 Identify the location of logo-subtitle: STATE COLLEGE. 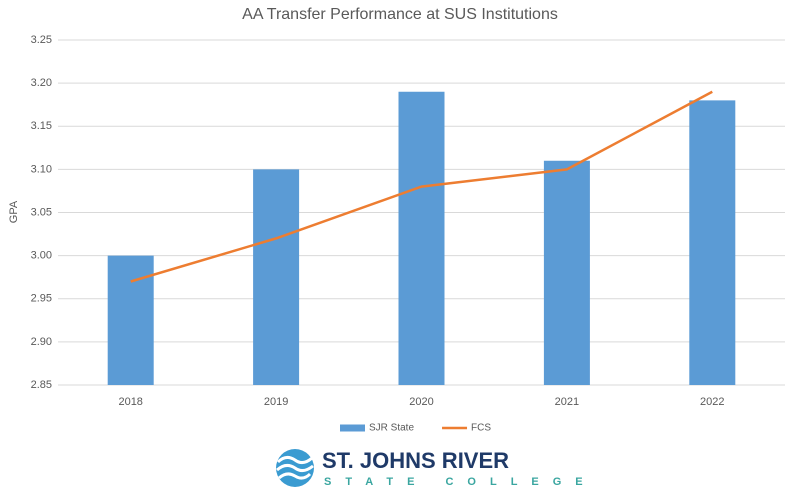
(460, 482).